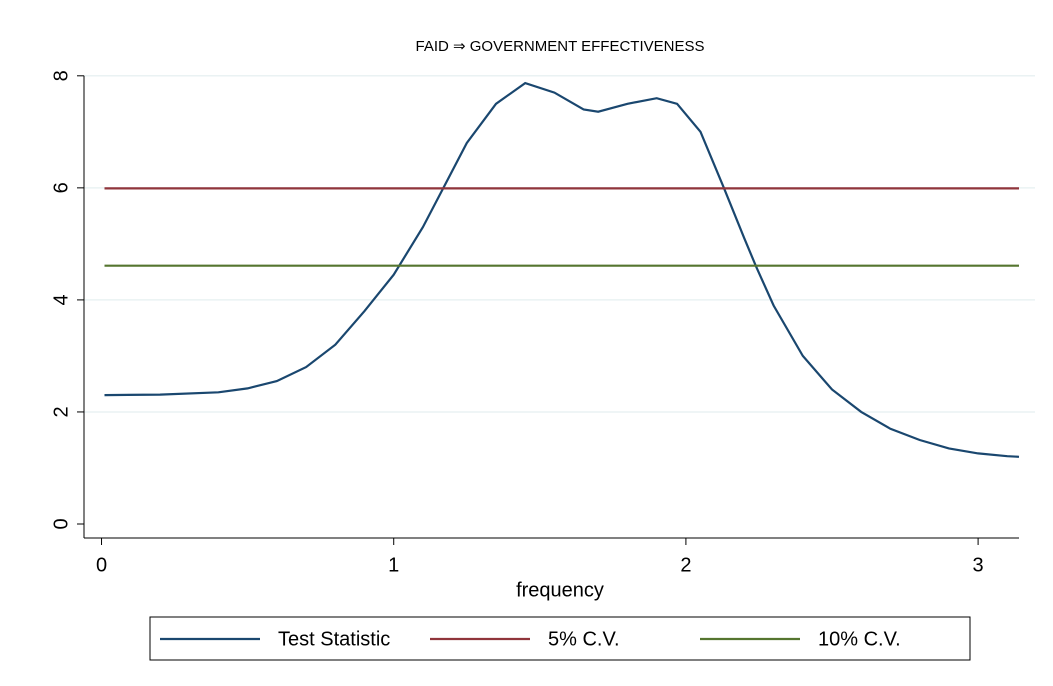 The height and width of the screenshot is (686, 1053). What do you see at coordinates (334, 639) in the screenshot?
I see `legend-label: Test Statistic` at bounding box center [334, 639].